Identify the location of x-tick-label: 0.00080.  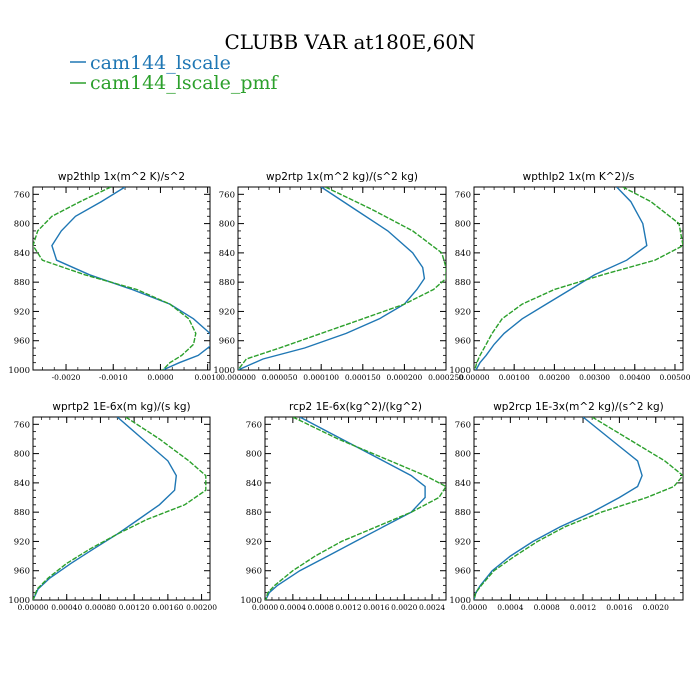
(100, 607).